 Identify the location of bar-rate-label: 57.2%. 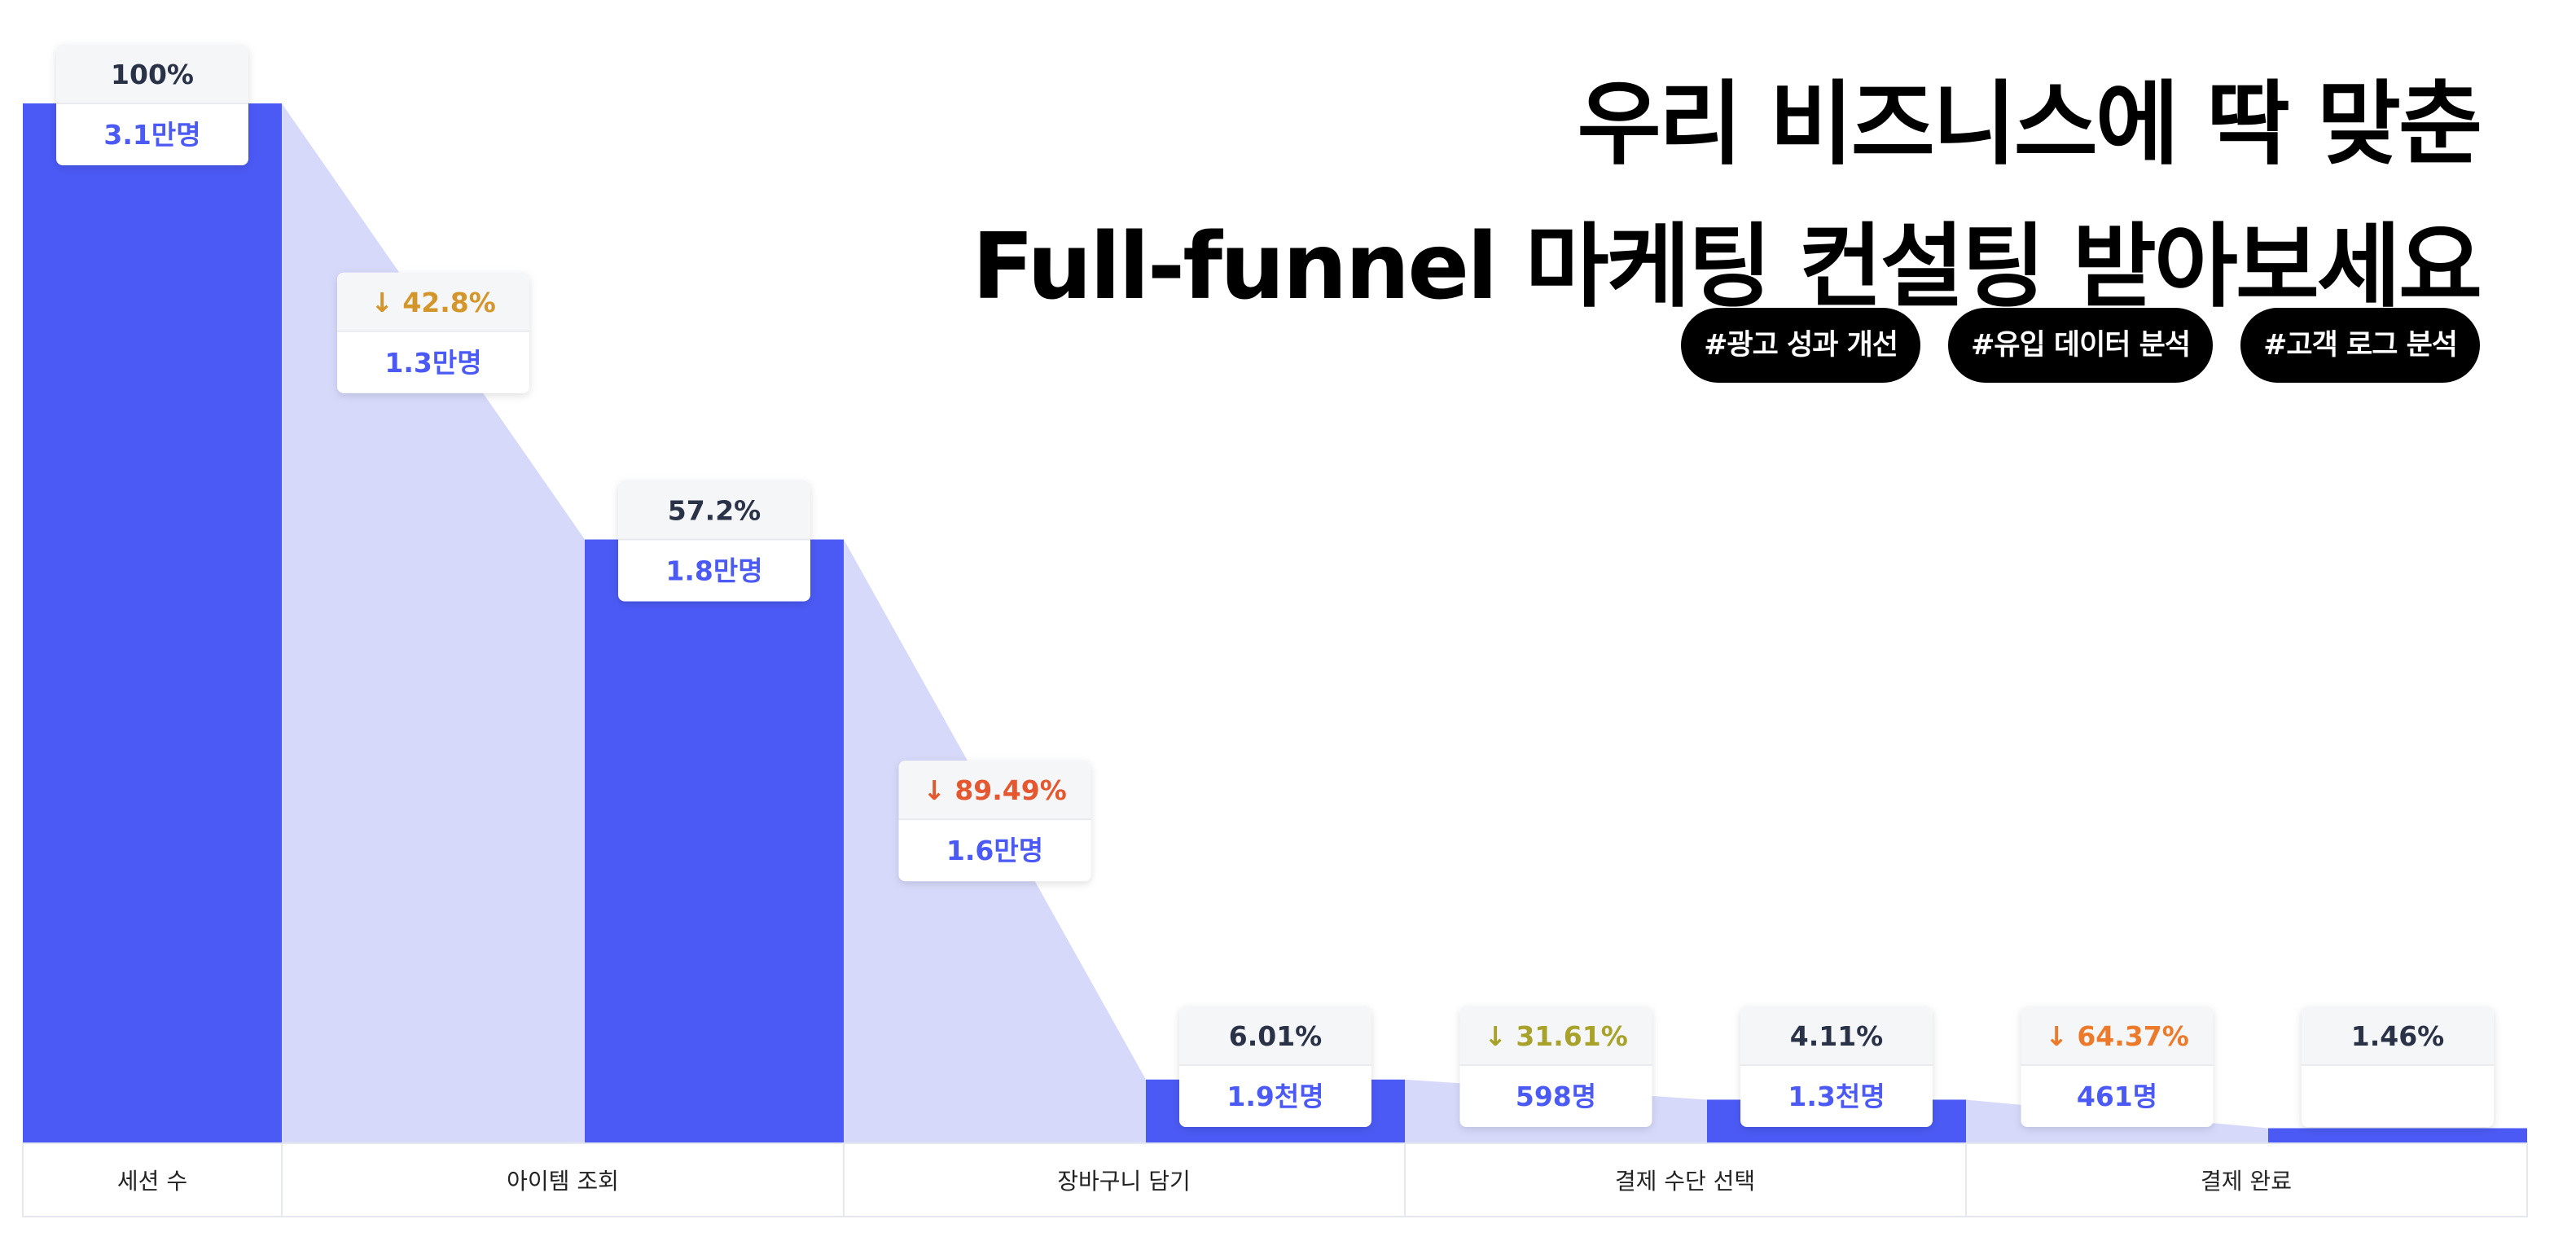
(714, 511).